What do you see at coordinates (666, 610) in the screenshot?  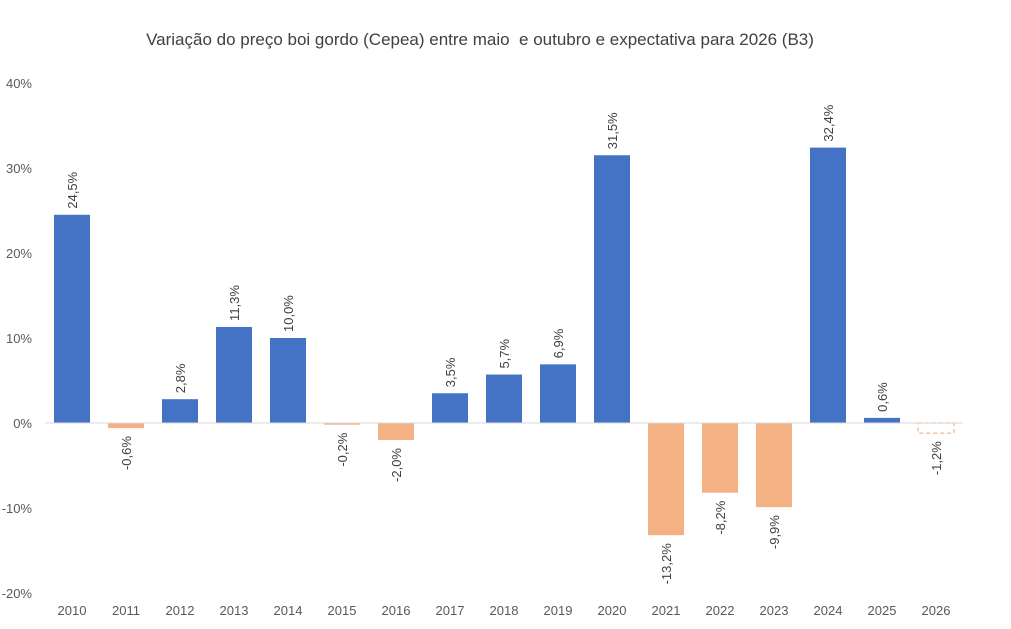 I see `x-tick-label: 2021` at bounding box center [666, 610].